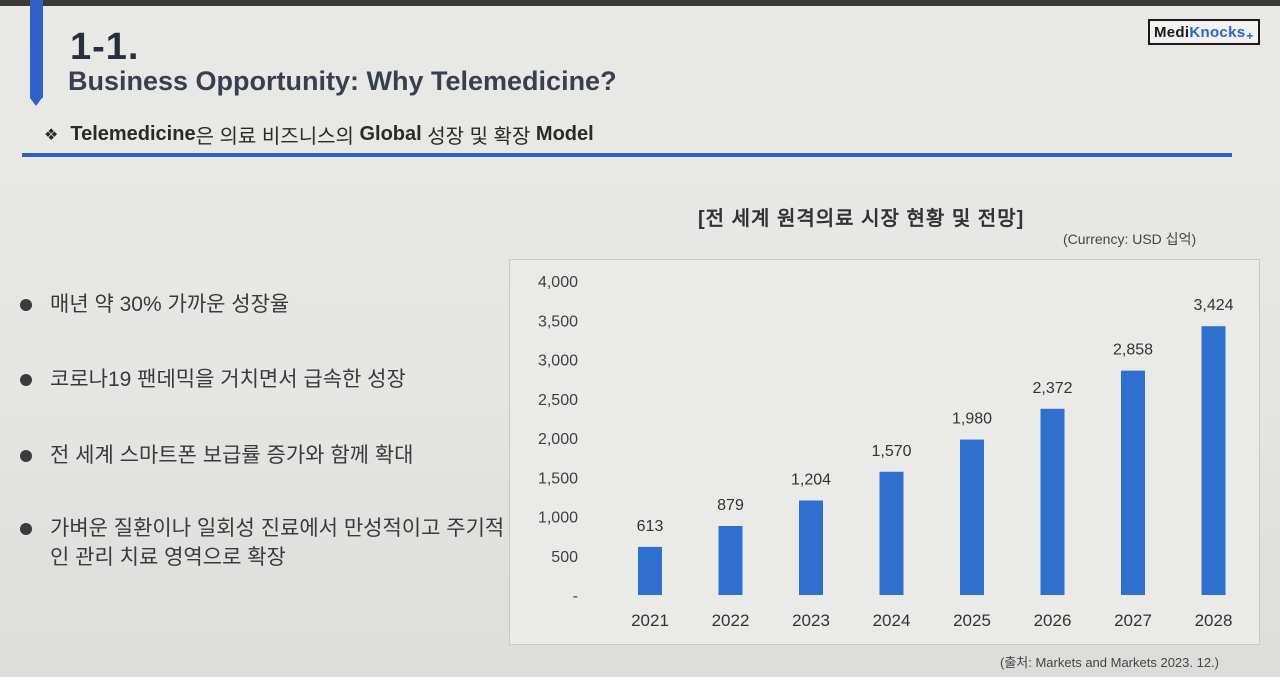 This screenshot has height=677, width=1280. What do you see at coordinates (1110, 662) in the screenshot?
I see `source-citation: (출처: Markets and Markets 2023. 12.)` at bounding box center [1110, 662].